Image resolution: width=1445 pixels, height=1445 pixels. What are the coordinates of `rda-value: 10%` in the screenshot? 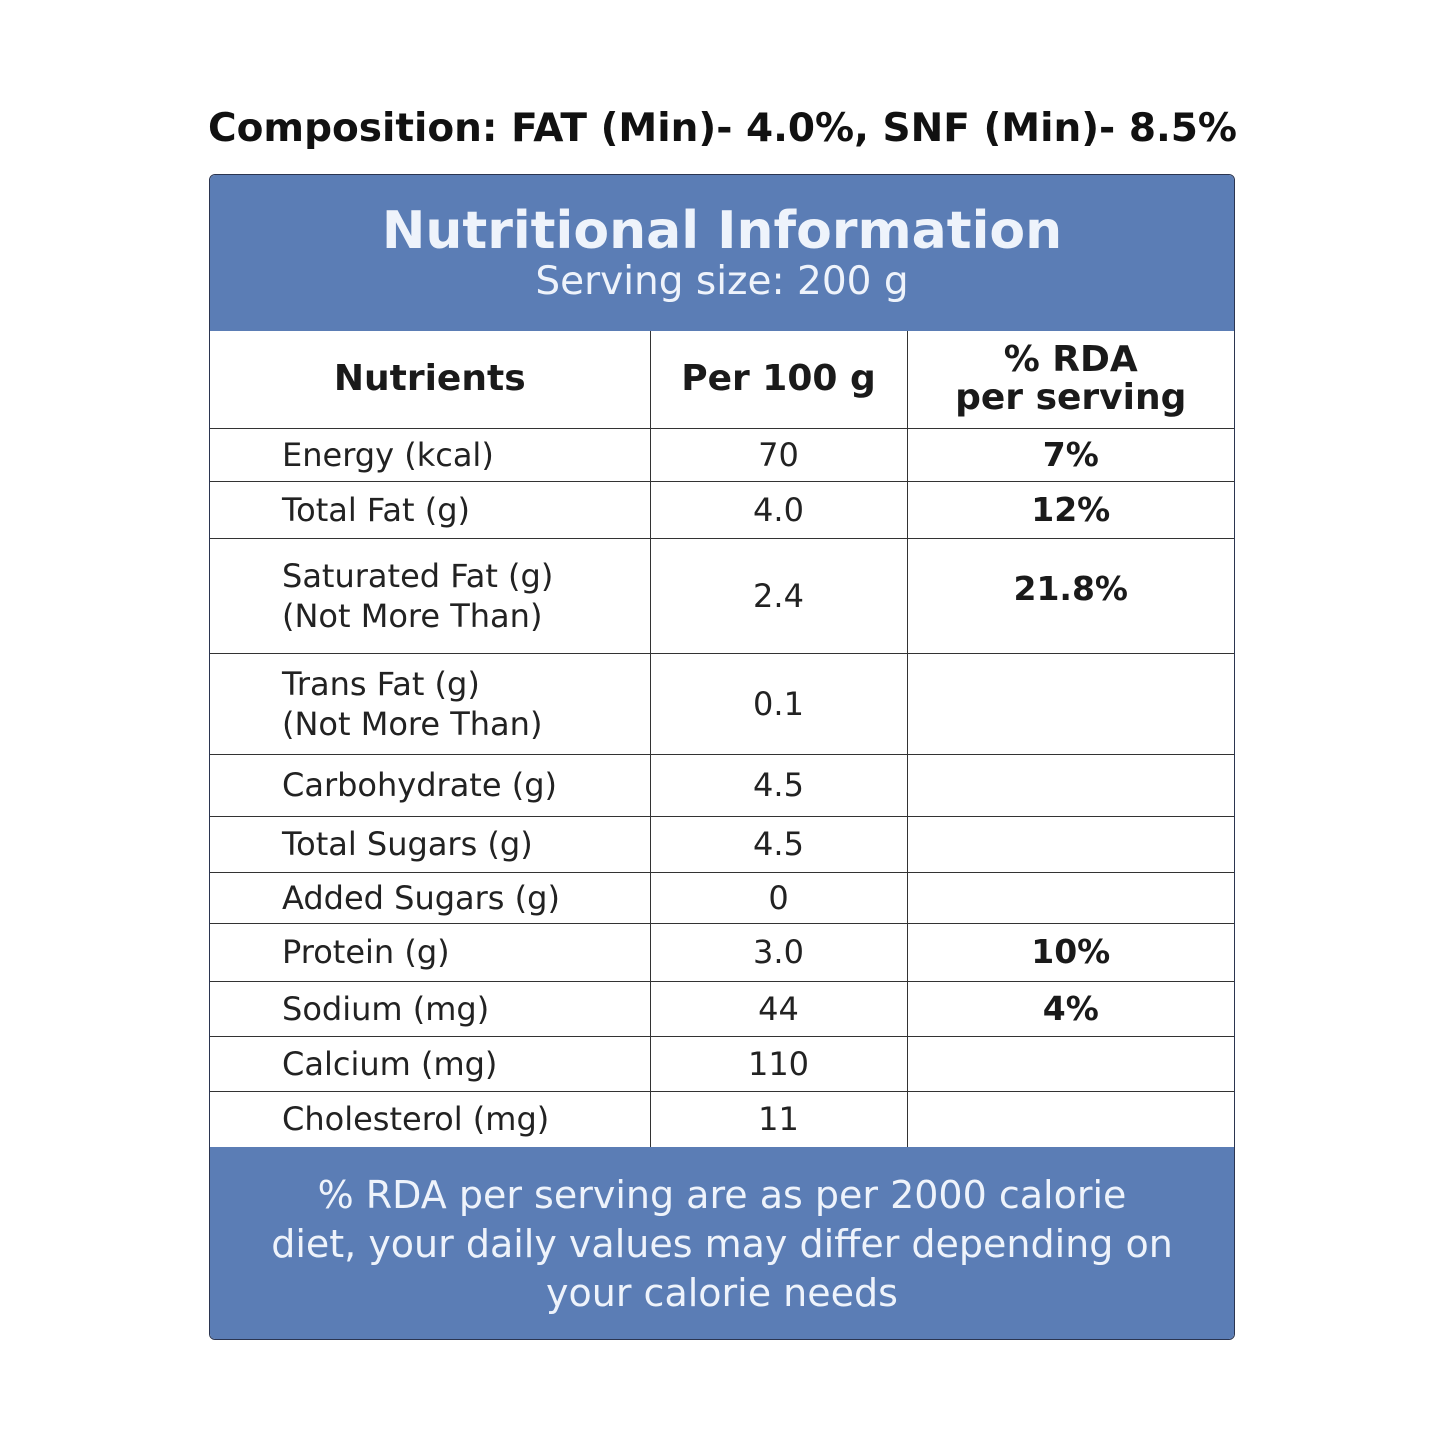 It's located at (1070, 952).